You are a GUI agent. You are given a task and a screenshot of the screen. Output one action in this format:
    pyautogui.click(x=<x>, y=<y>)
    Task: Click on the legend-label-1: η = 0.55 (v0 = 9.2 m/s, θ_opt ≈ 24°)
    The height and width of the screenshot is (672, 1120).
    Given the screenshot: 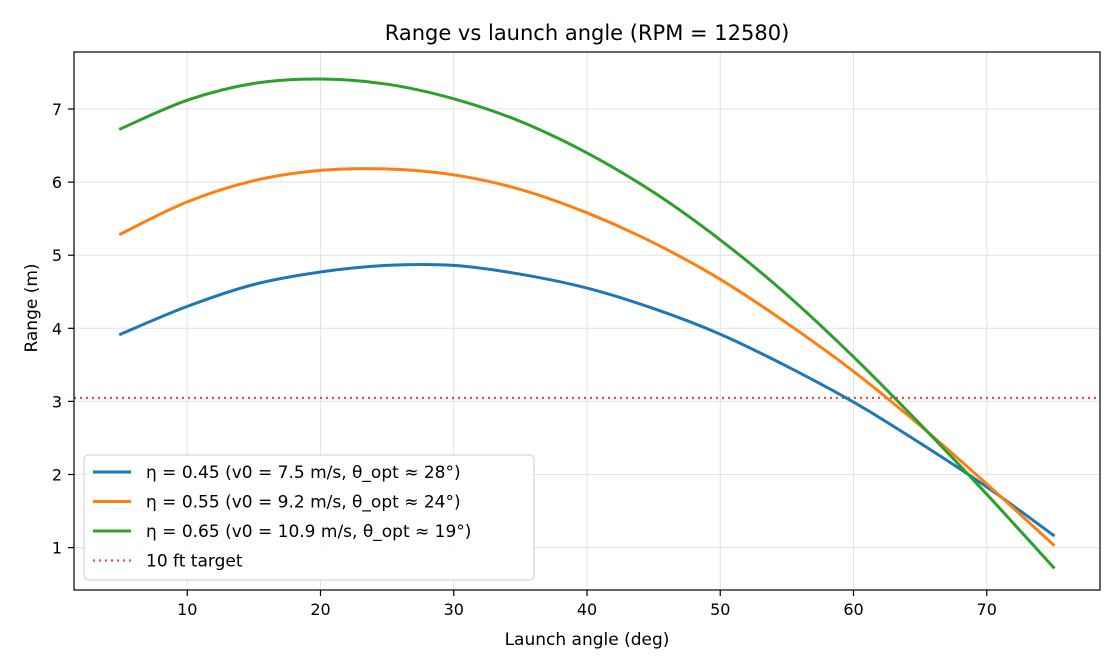 What is the action you would take?
    pyautogui.click(x=303, y=503)
    